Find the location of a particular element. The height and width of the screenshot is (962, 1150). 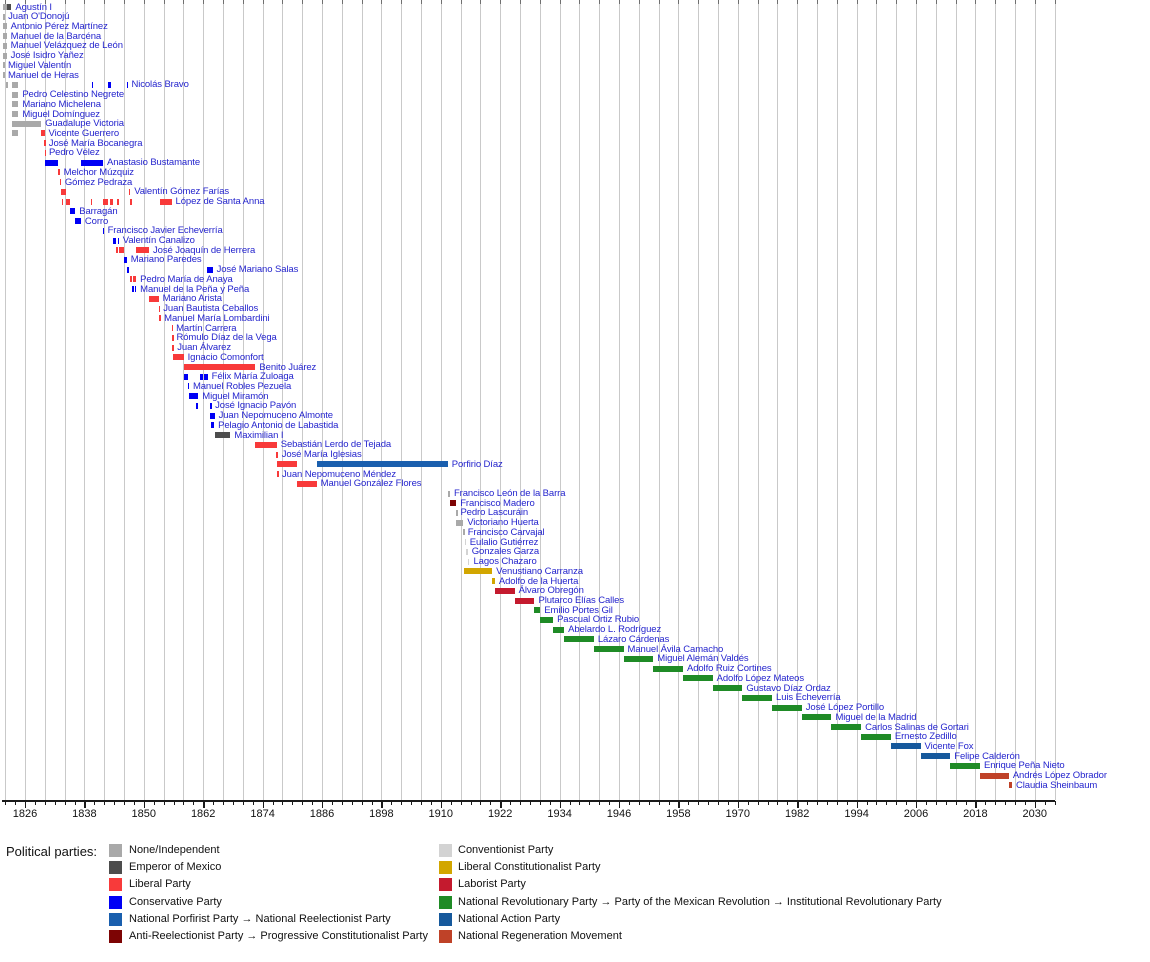

president-label: Carlos Salinas de Gortari is located at coordinates (917, 727).